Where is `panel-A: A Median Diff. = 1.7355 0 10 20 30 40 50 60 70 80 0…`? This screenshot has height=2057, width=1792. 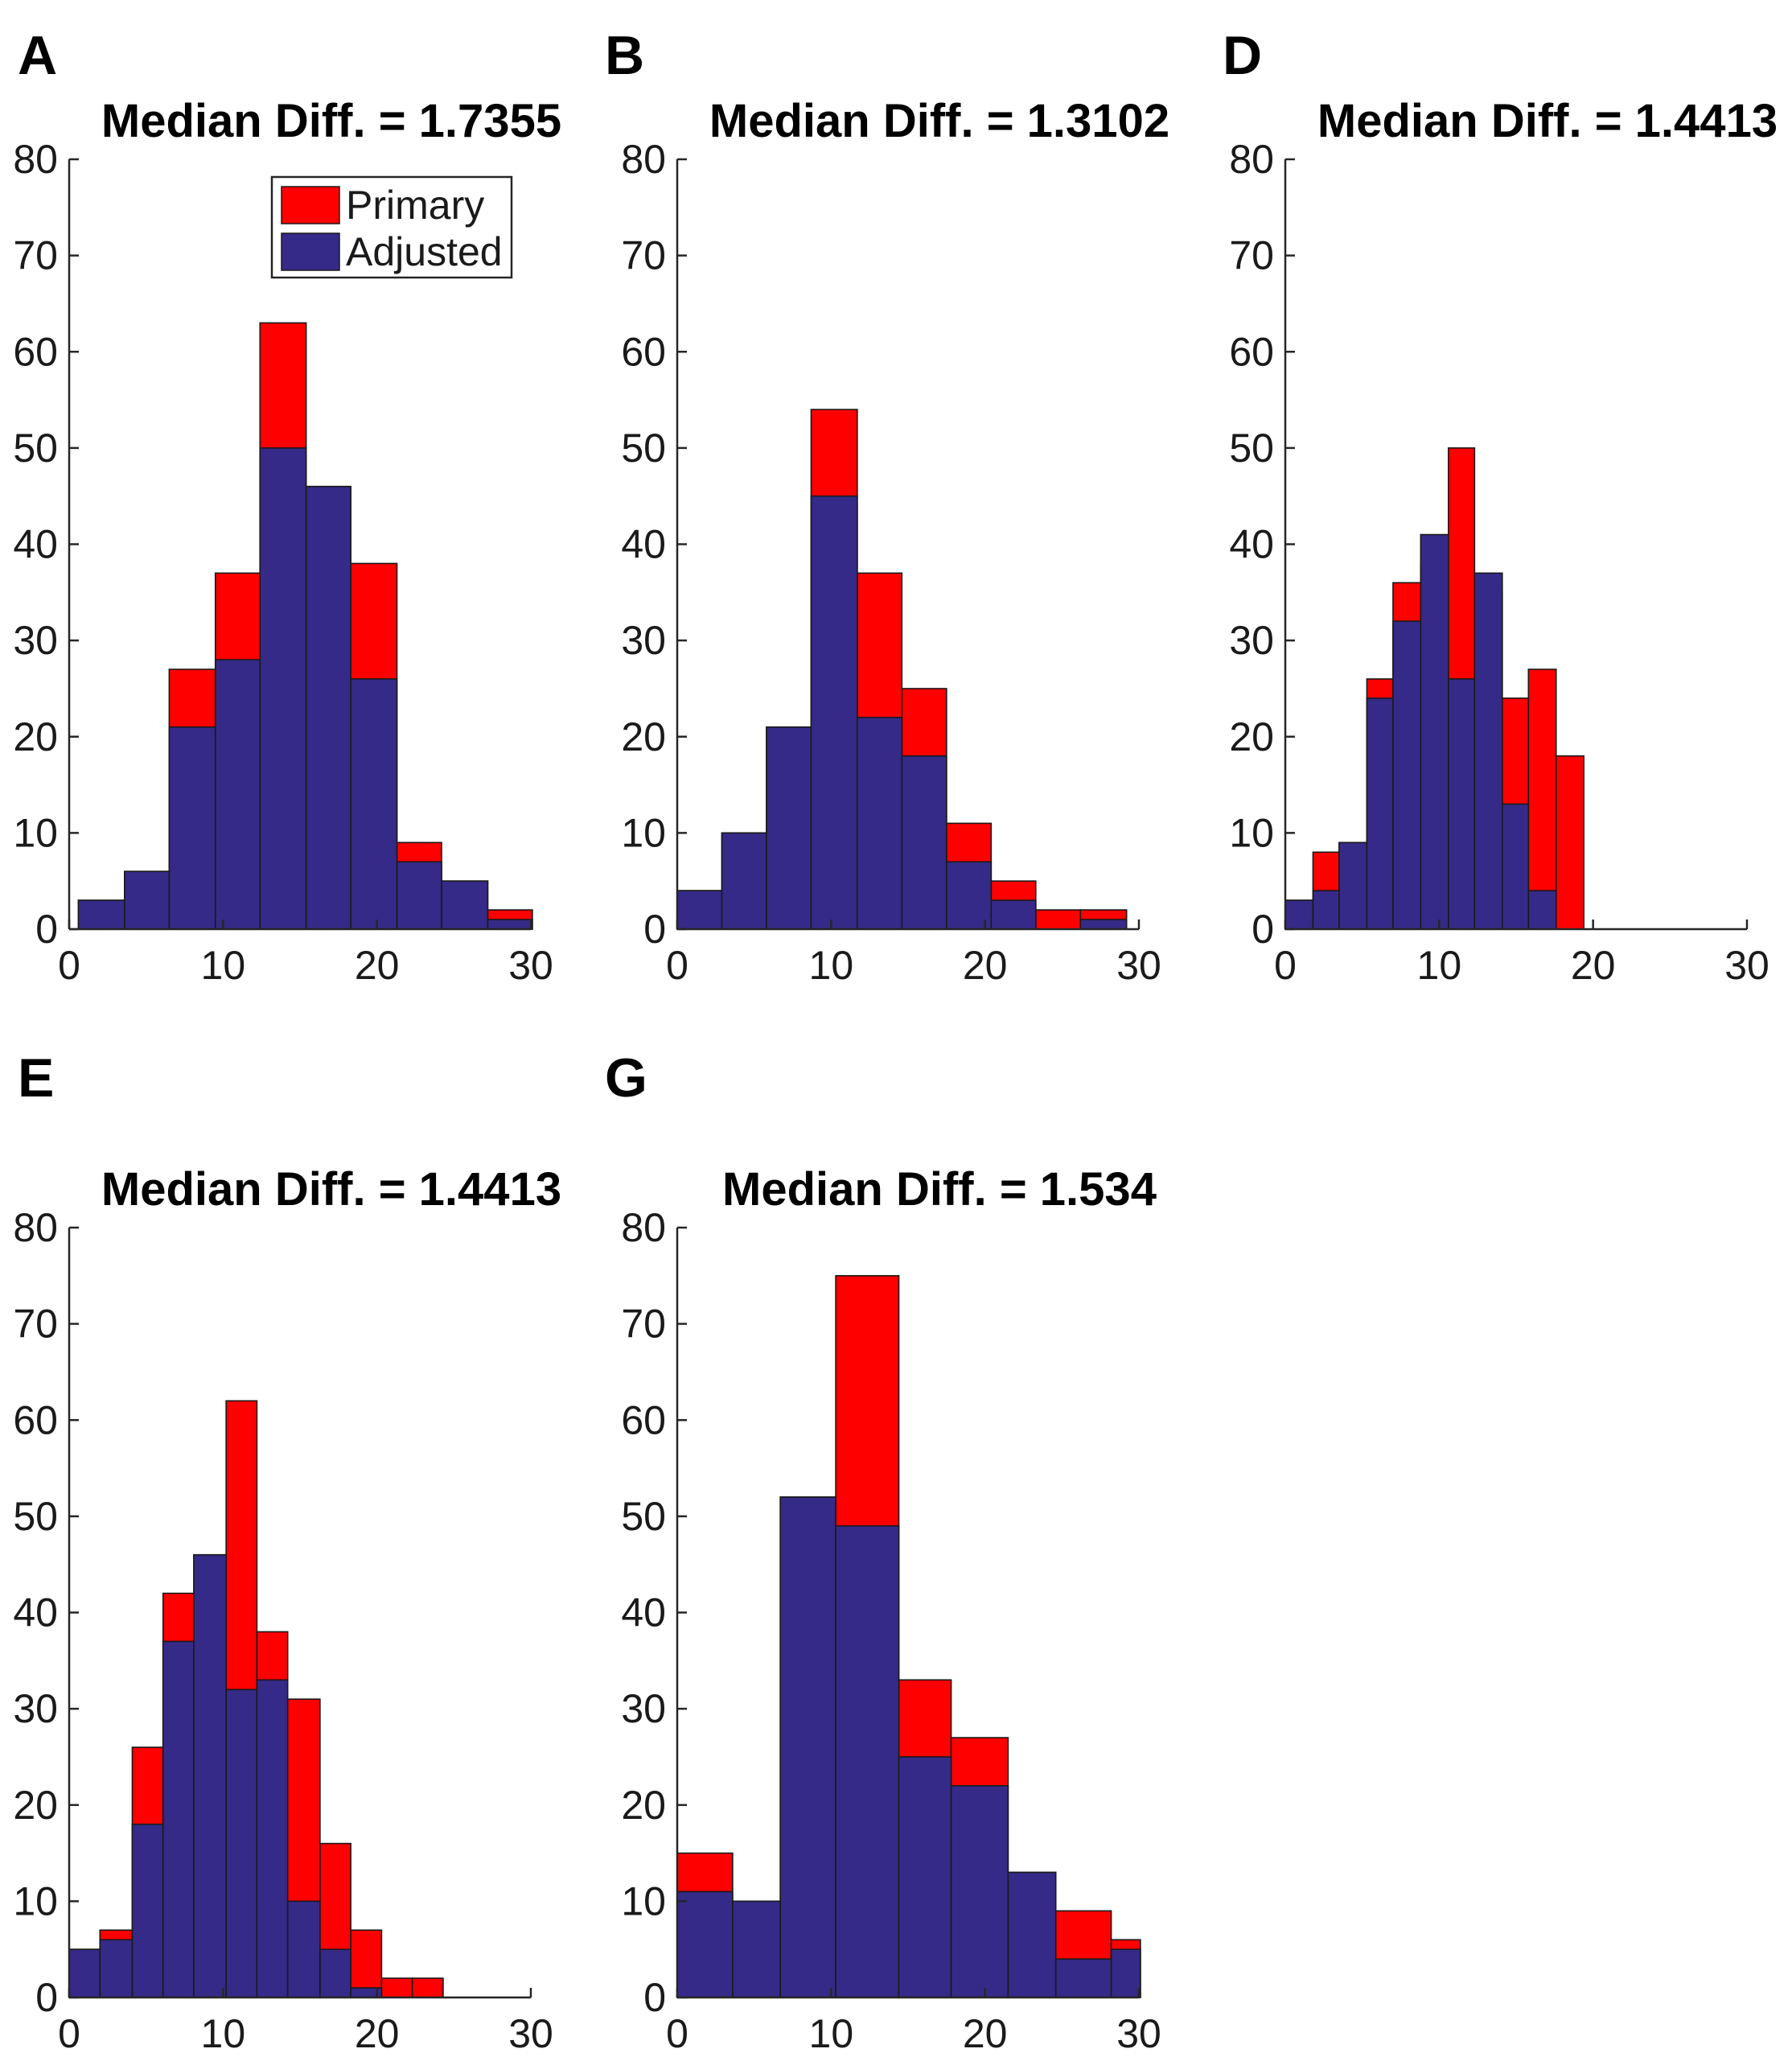
panel-A: A Median Diff. = 1.7355 0 10 20 30 40 50 60 70 80 0… is located at coordinates (287, 506).